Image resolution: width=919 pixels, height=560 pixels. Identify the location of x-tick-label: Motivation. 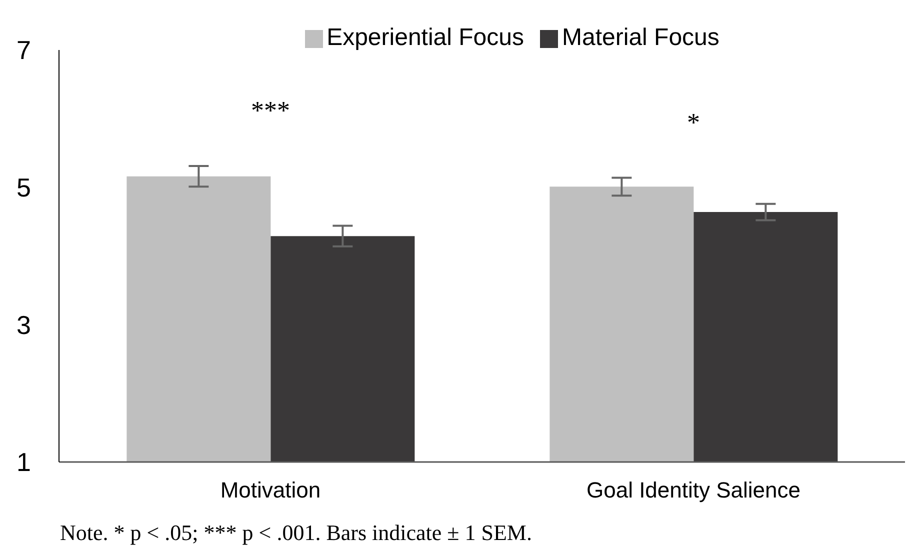
(270, 490).